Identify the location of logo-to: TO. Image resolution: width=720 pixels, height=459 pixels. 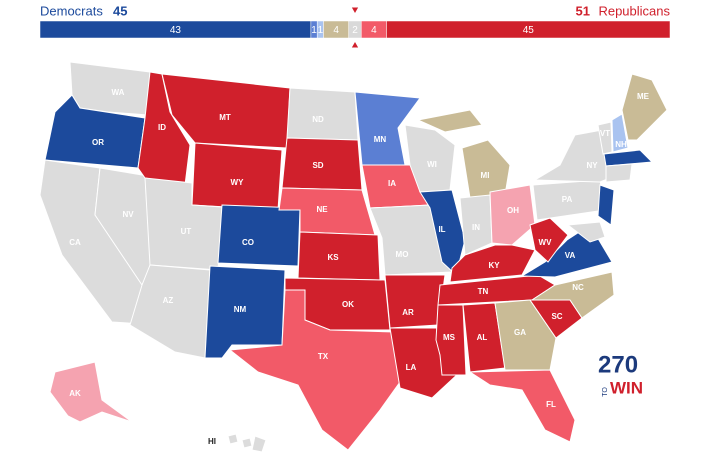
(605, 392).